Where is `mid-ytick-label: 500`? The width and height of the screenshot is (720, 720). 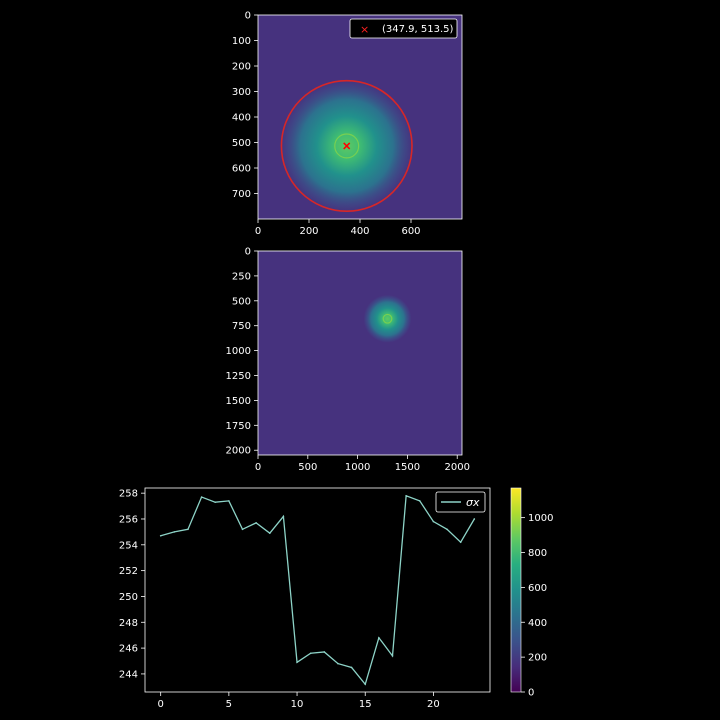 mid-ytick-label: 500 is located at coordinates (241, 301).